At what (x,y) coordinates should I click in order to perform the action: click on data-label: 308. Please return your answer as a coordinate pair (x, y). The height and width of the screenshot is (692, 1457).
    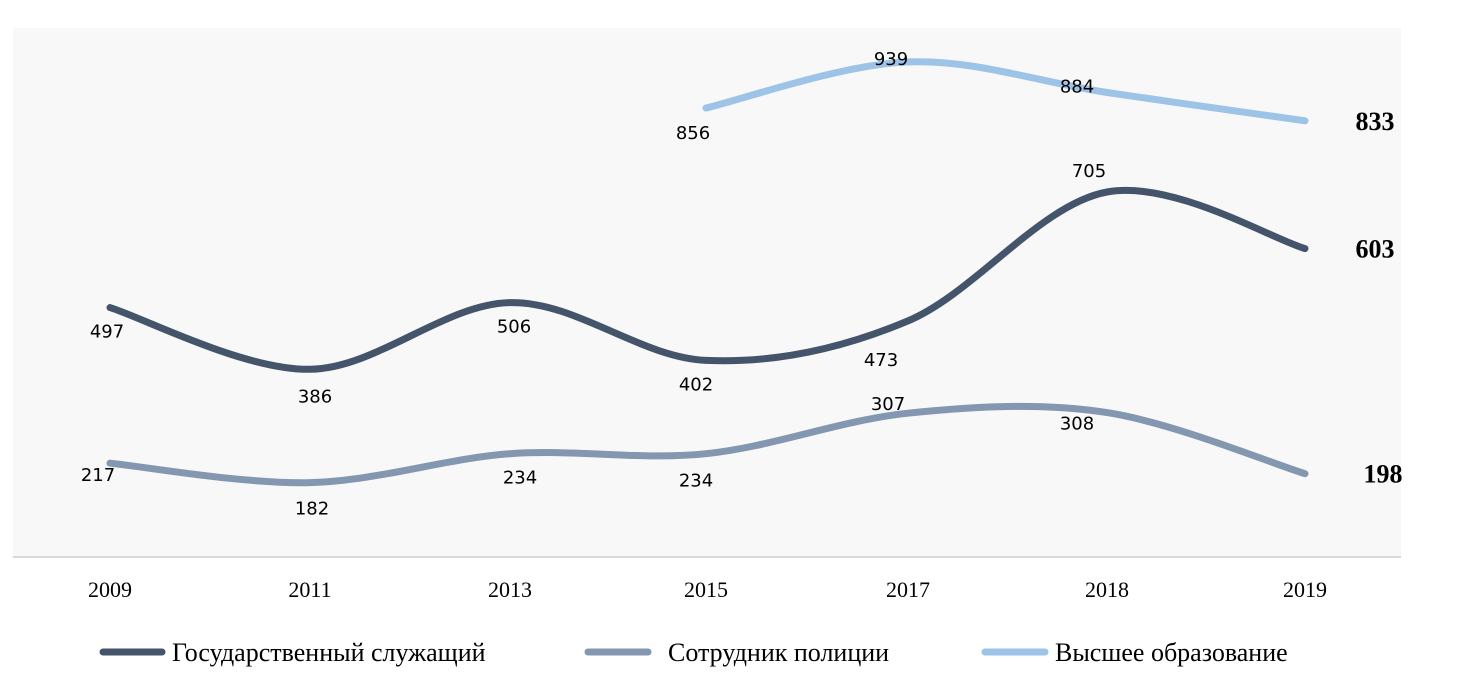
    Looking at the image, I should click on (1077, 424).